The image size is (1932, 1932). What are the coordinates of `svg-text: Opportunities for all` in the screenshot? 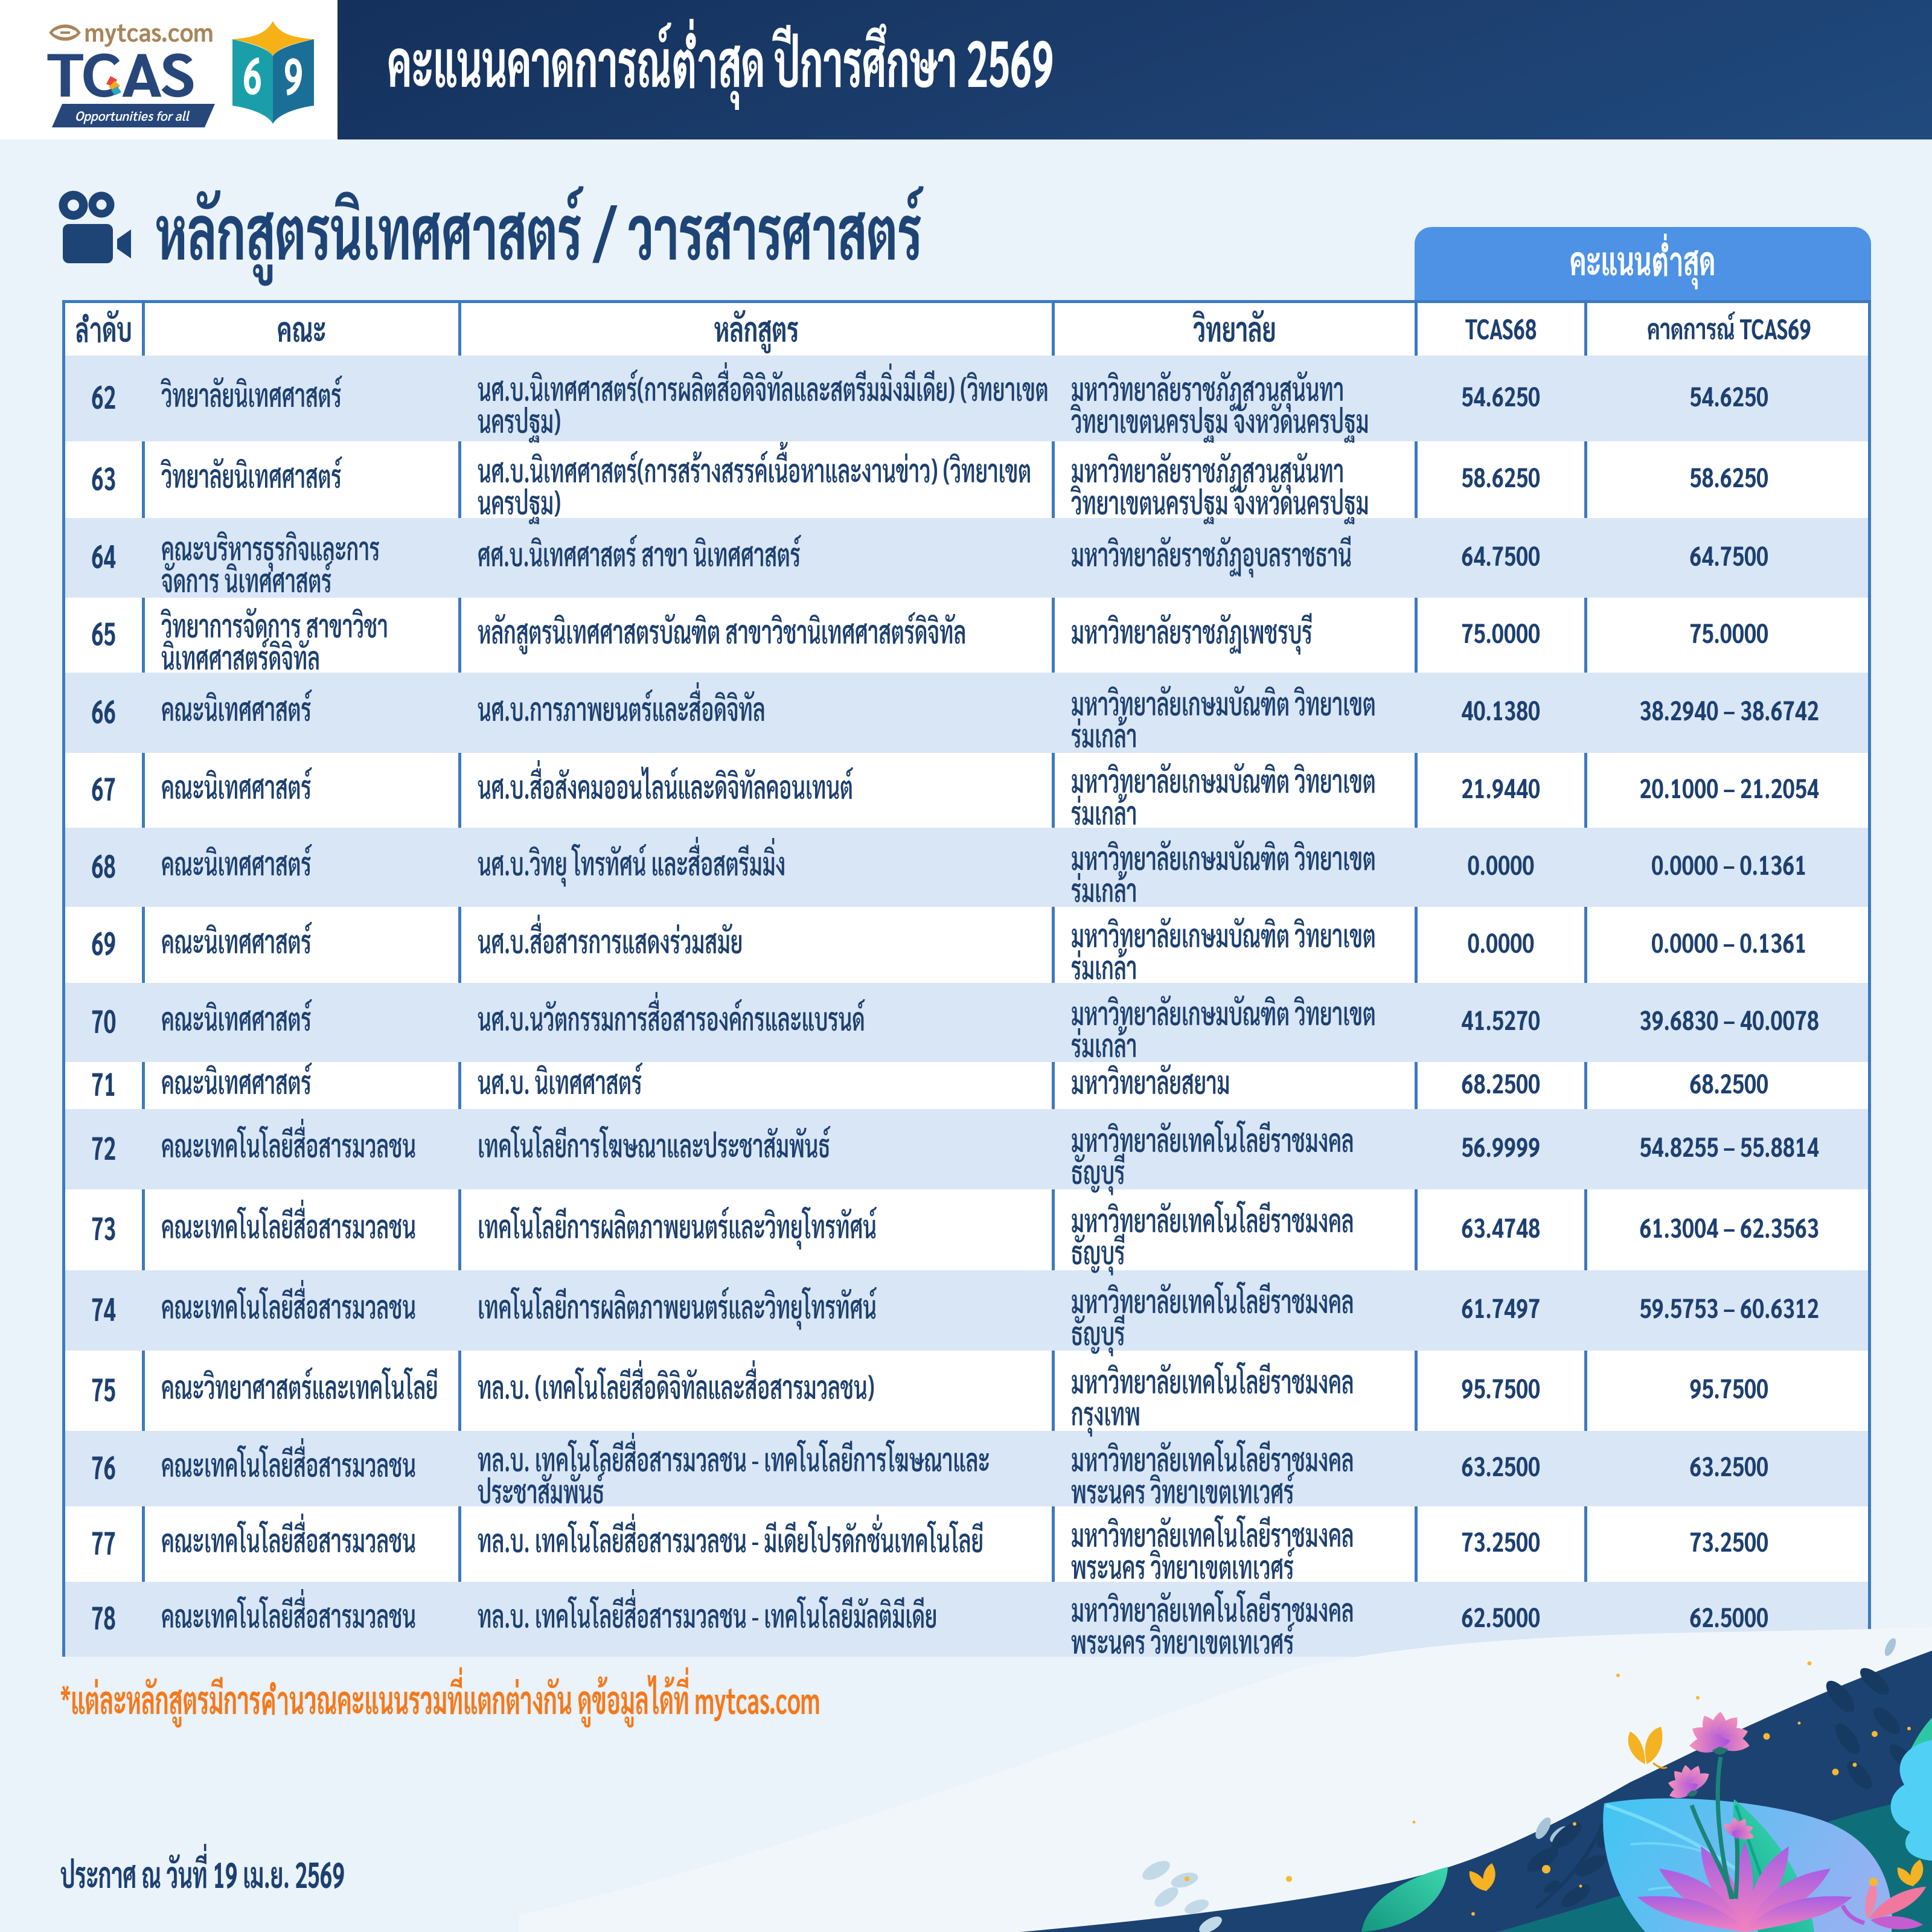 It's located at (132, 116).